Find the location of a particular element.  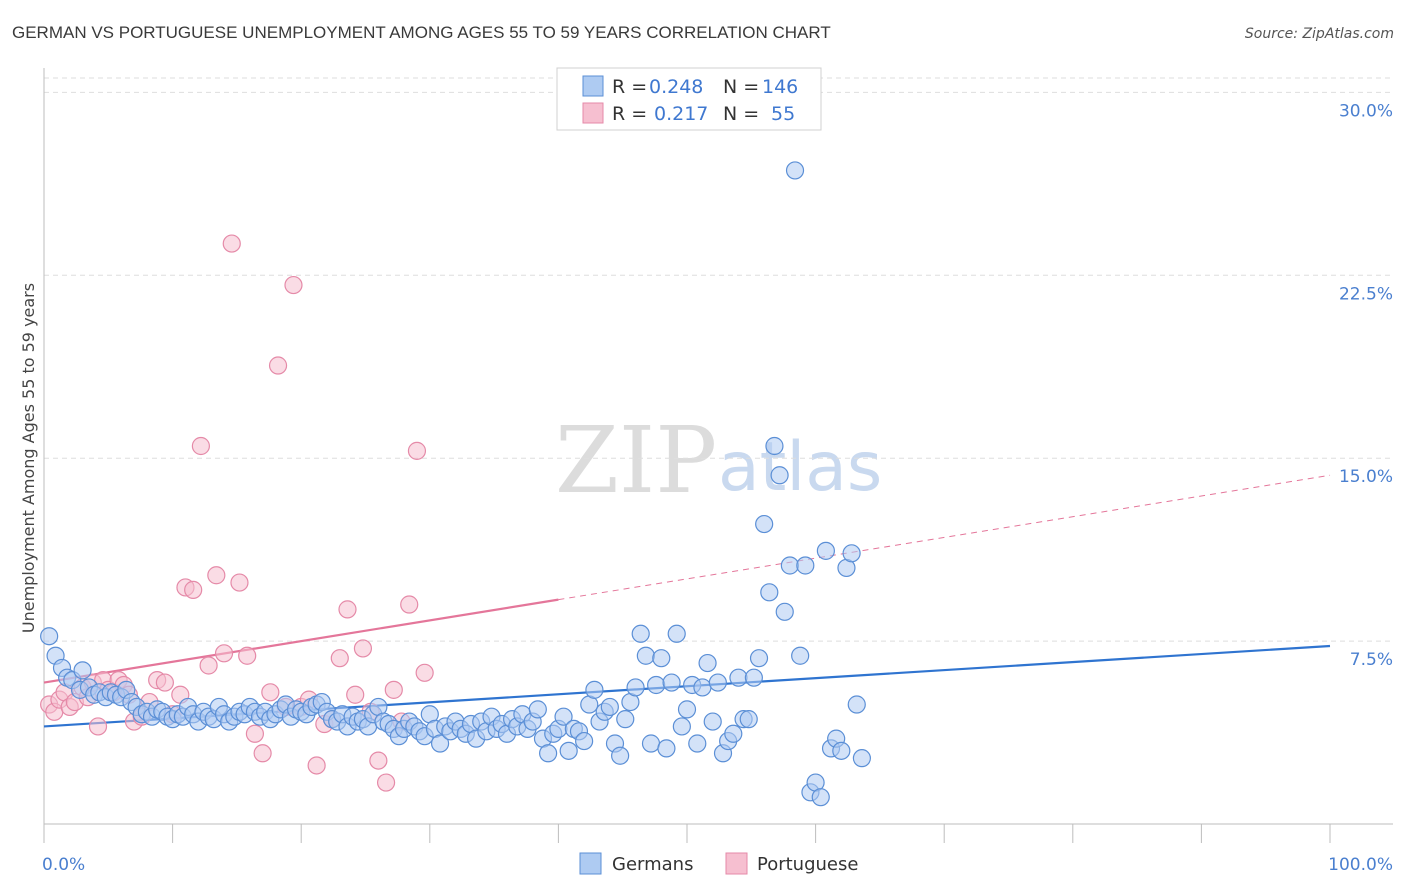

watermark-zip: ZIP is located at coordinates (636, 460).